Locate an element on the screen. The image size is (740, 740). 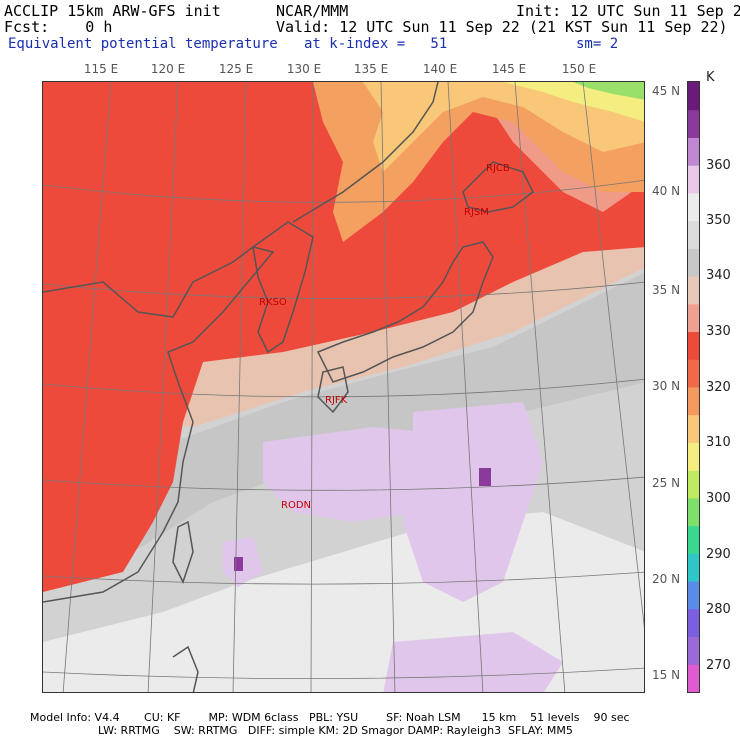
coastline-korea is located at coordinates (283, 287).